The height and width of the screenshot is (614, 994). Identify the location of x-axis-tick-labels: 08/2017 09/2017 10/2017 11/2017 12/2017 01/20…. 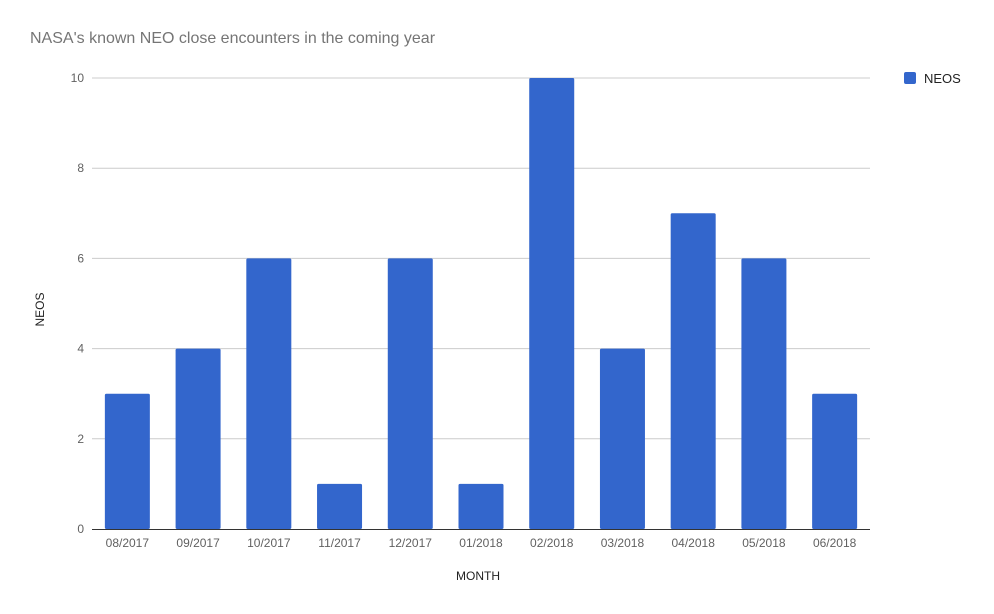
(481, 543).